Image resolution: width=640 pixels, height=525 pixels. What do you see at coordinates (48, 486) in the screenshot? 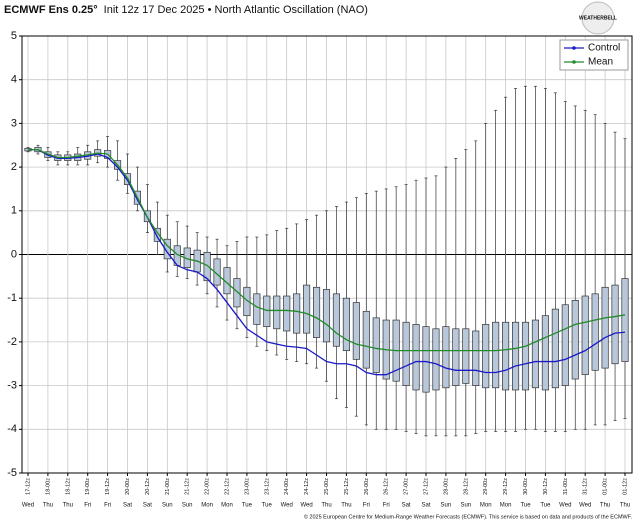
I see `x-tick-label: 18-00z` at bounding box center [48, 486].